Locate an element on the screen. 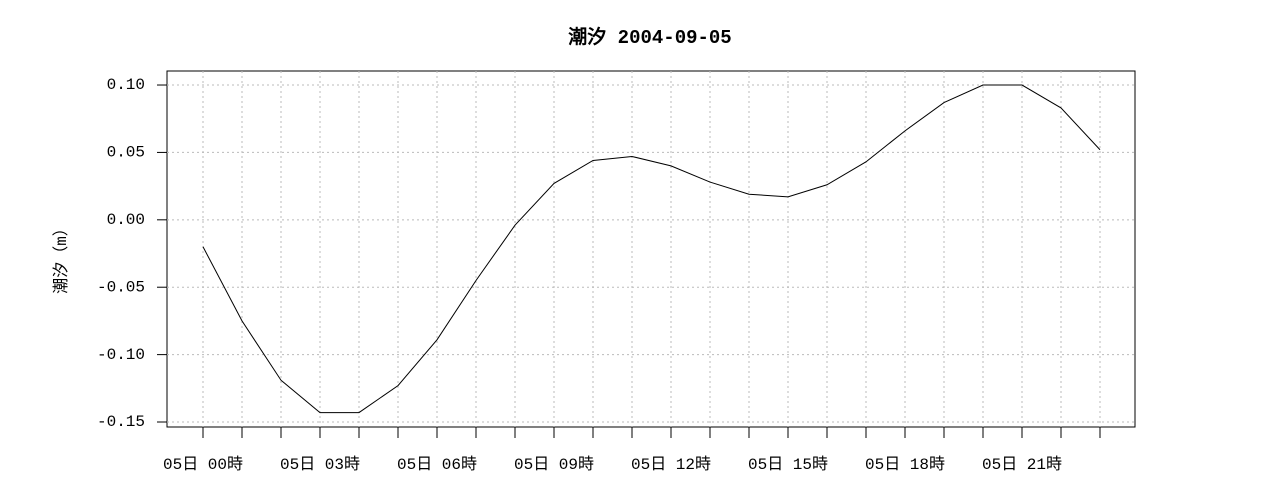 This screenshot has width=1280, height=500. x-tick-label: 05日 03時 is located at coordinates (320, 464).